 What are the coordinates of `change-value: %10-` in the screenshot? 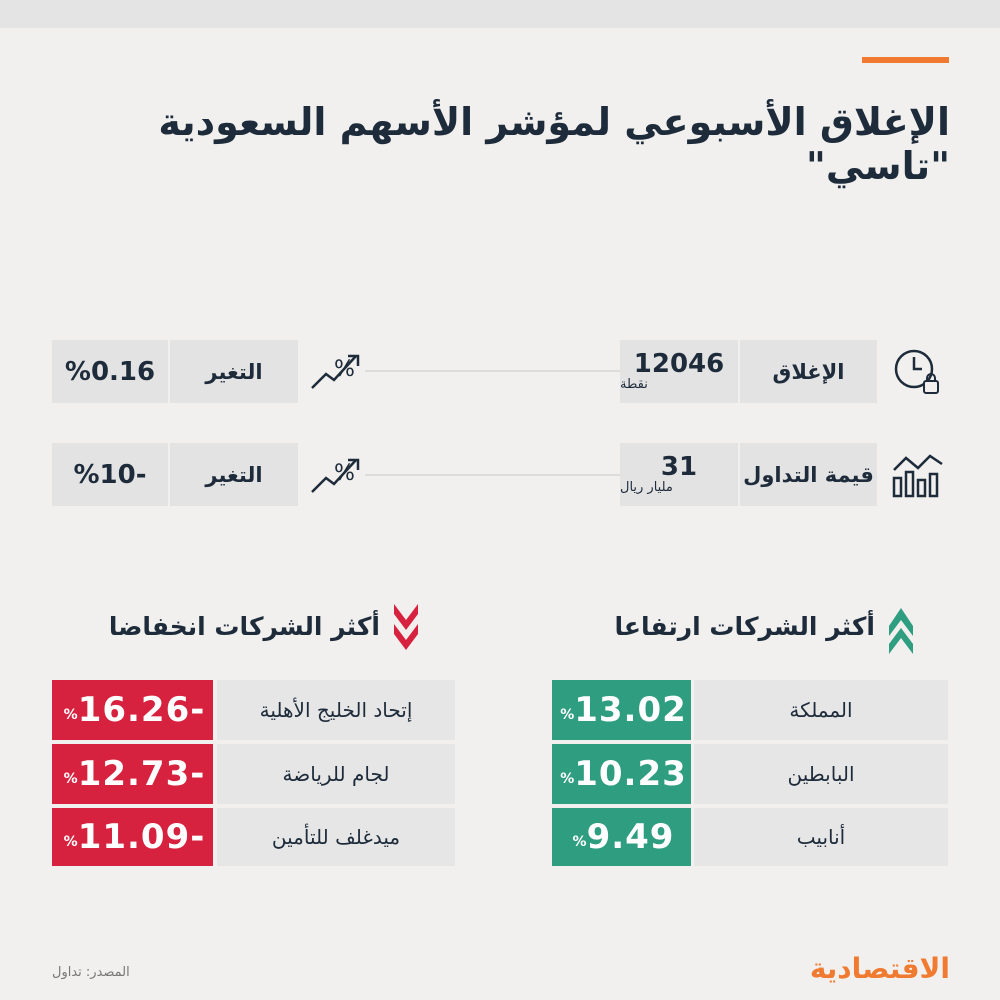 It's located at (110, 474).